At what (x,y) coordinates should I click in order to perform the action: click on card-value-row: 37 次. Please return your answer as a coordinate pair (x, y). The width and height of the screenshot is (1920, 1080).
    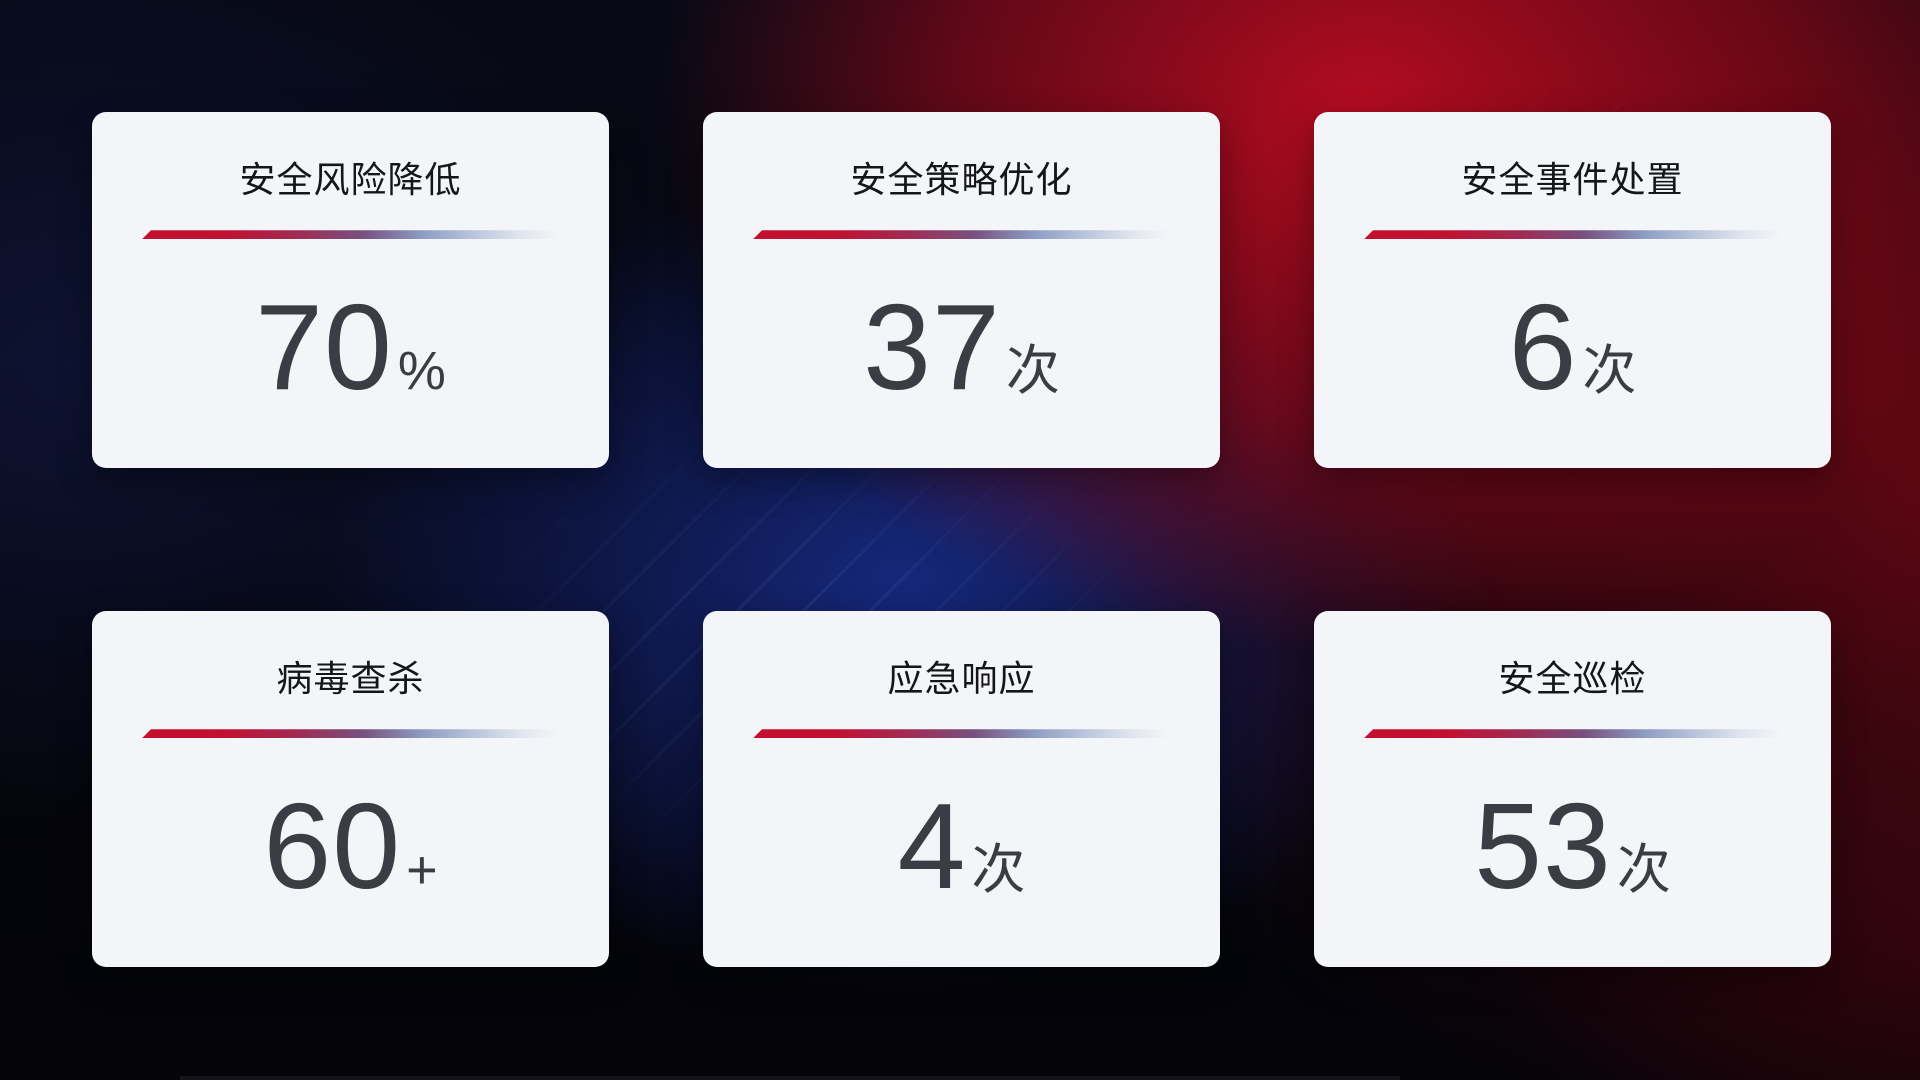
    Looking at the image, I should click on (961, 353).